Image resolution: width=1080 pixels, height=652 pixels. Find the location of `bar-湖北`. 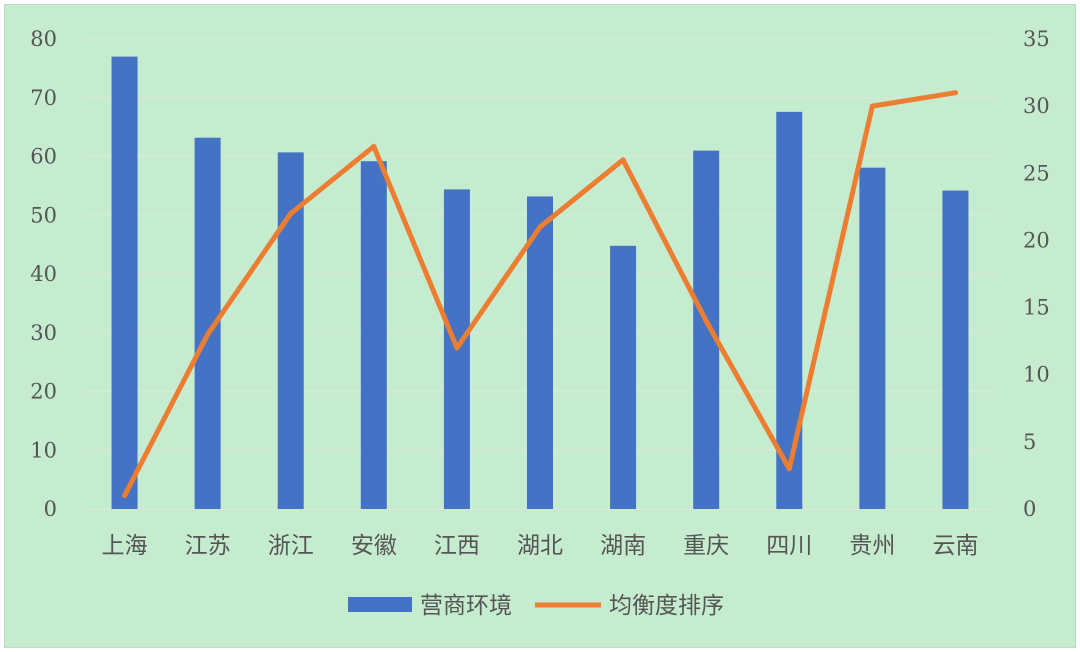

bar-湖北 is located at coordinates (540, 352).